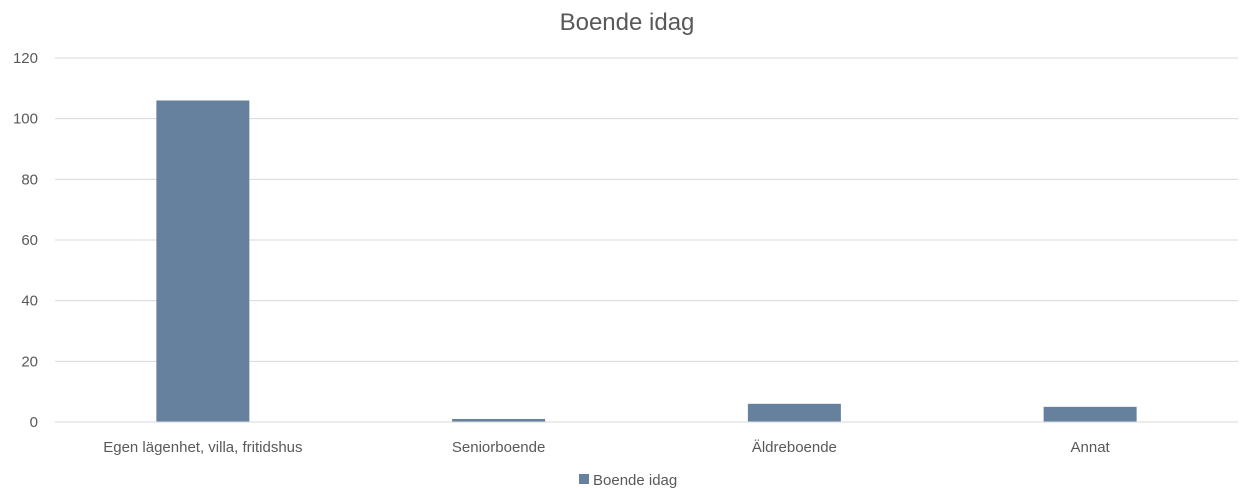 This screenshot has width=1243, height=488. I want to click on x-category-label: Egen lägenhet, villa, fritidshus, so click(202, 447).